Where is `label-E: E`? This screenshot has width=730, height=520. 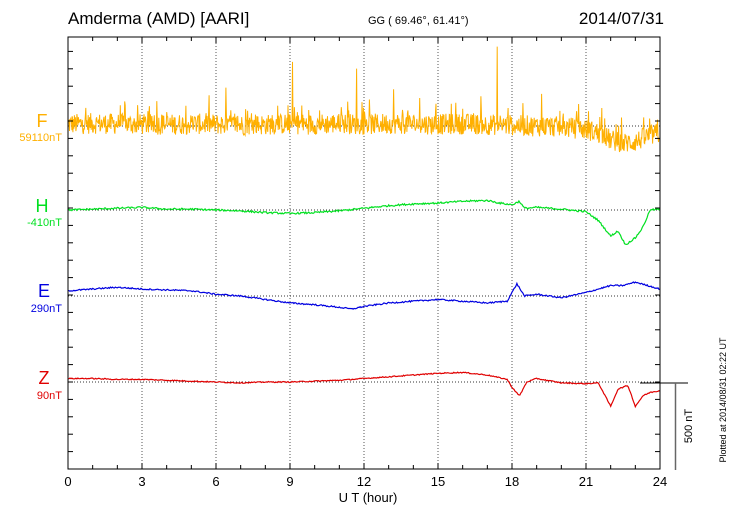
label-E: E is located at coordinates (44, 291).